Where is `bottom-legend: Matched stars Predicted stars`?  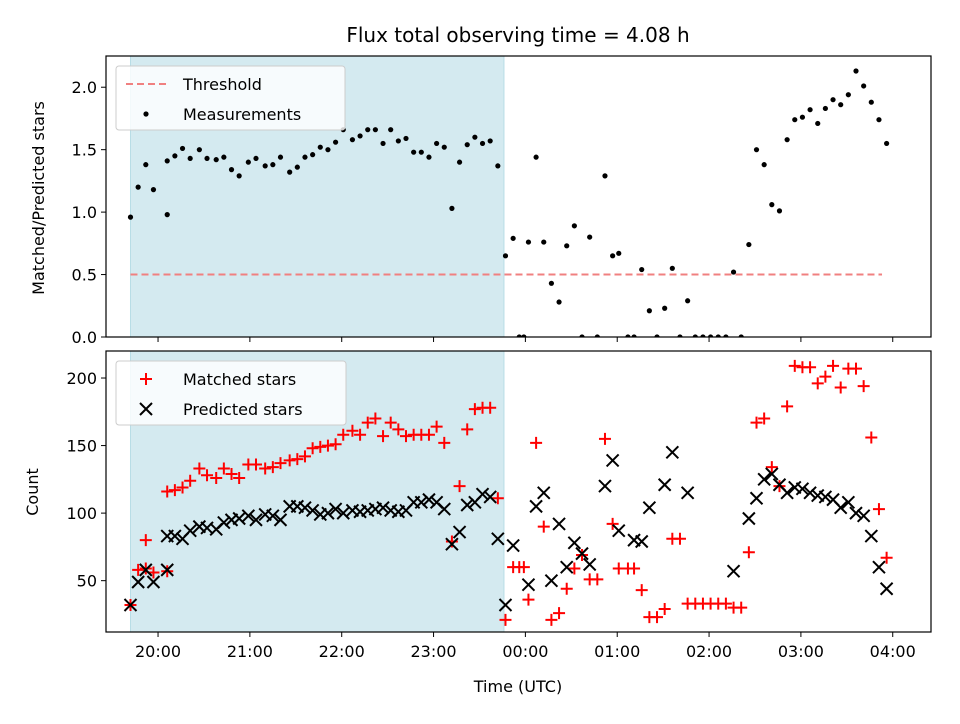
bottom-legend: Matched stars Predicted stars is located at coordinates (231, 393).